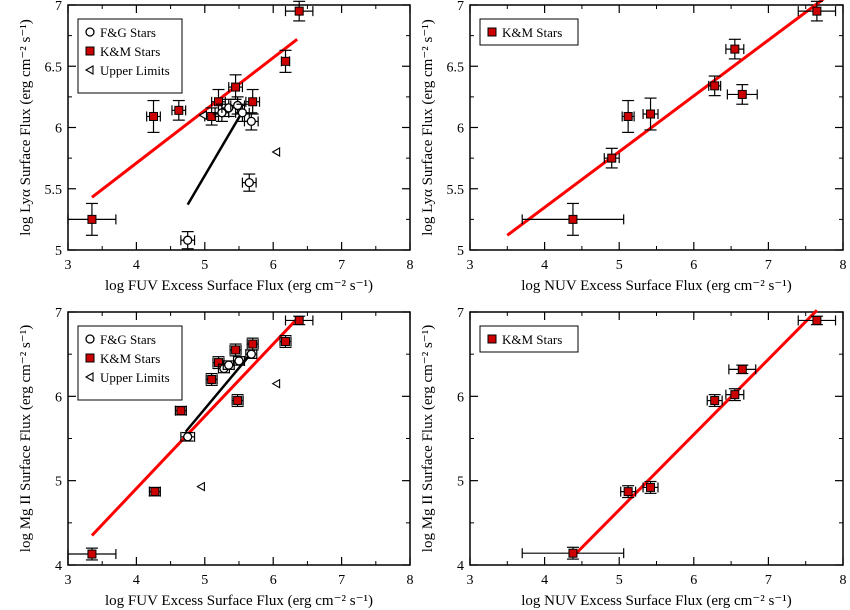  What do you see at coordinates (54, 67) in the screenshot?
I see `y-tick-label: 6.5` at bounding box center [54, 67].